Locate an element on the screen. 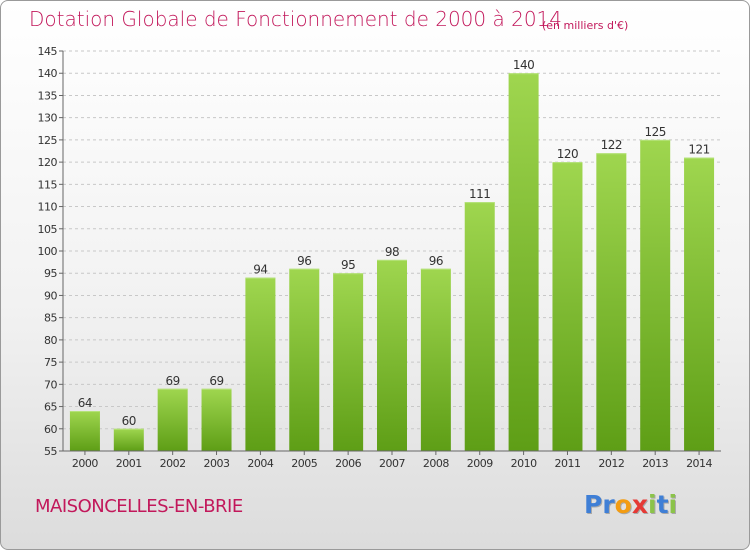 The width and height of the screenshot is (750, 550). data-label: 121 is located at coordinates (698, 150).